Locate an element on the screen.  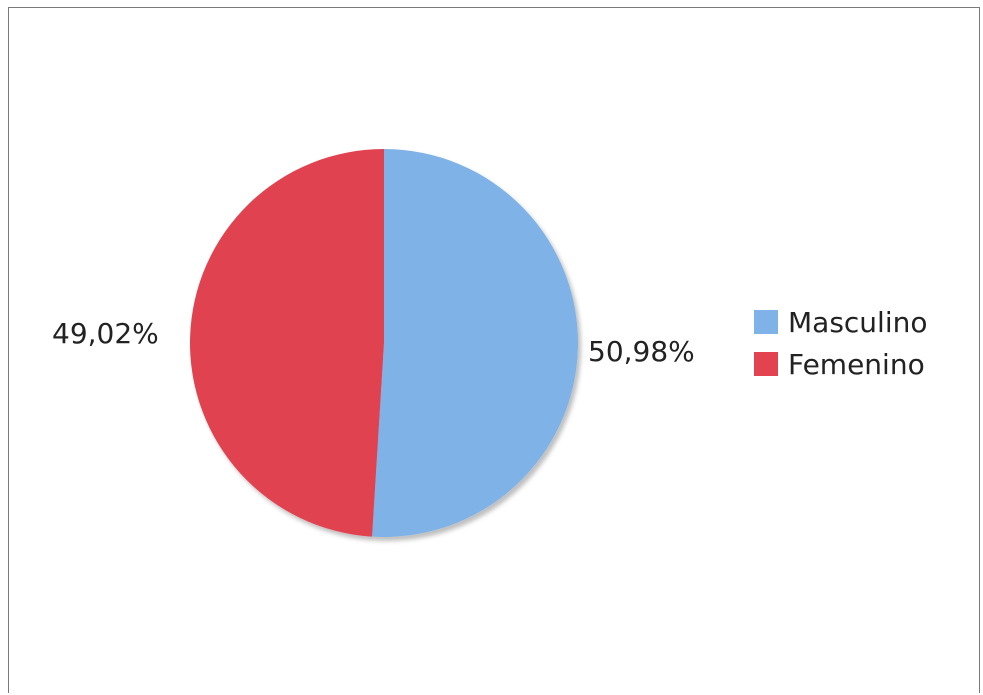
legend-swatch-femenino is located at coordinates (766, 364).